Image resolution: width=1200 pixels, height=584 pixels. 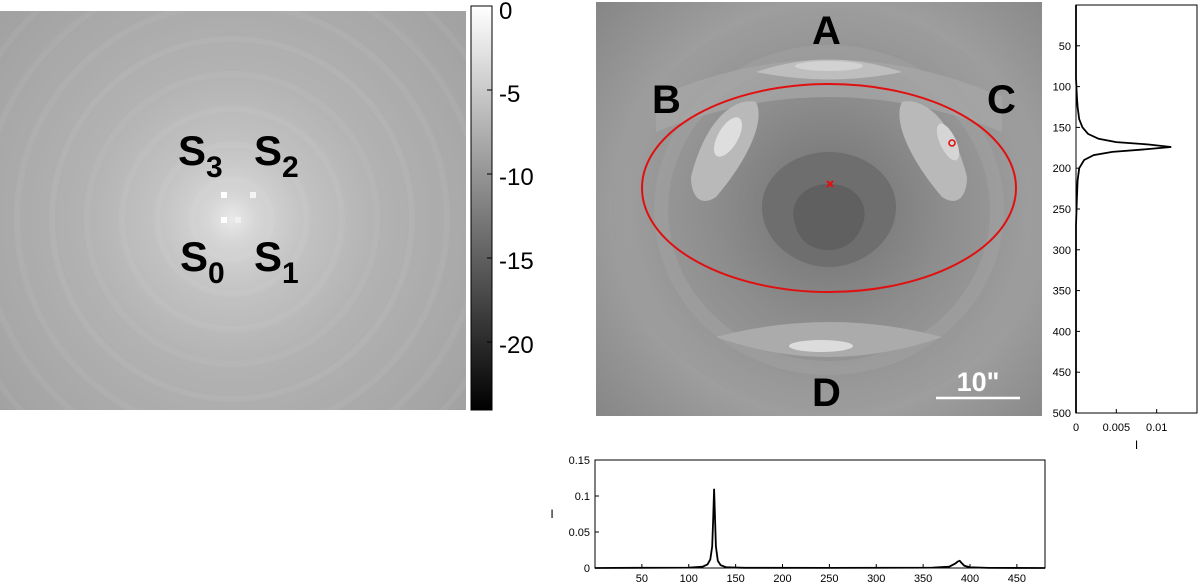 What do you see at coordinates (1001, 100) in the screenshot?
I see `image-label-c: C` at bounding box center [1001, 100].